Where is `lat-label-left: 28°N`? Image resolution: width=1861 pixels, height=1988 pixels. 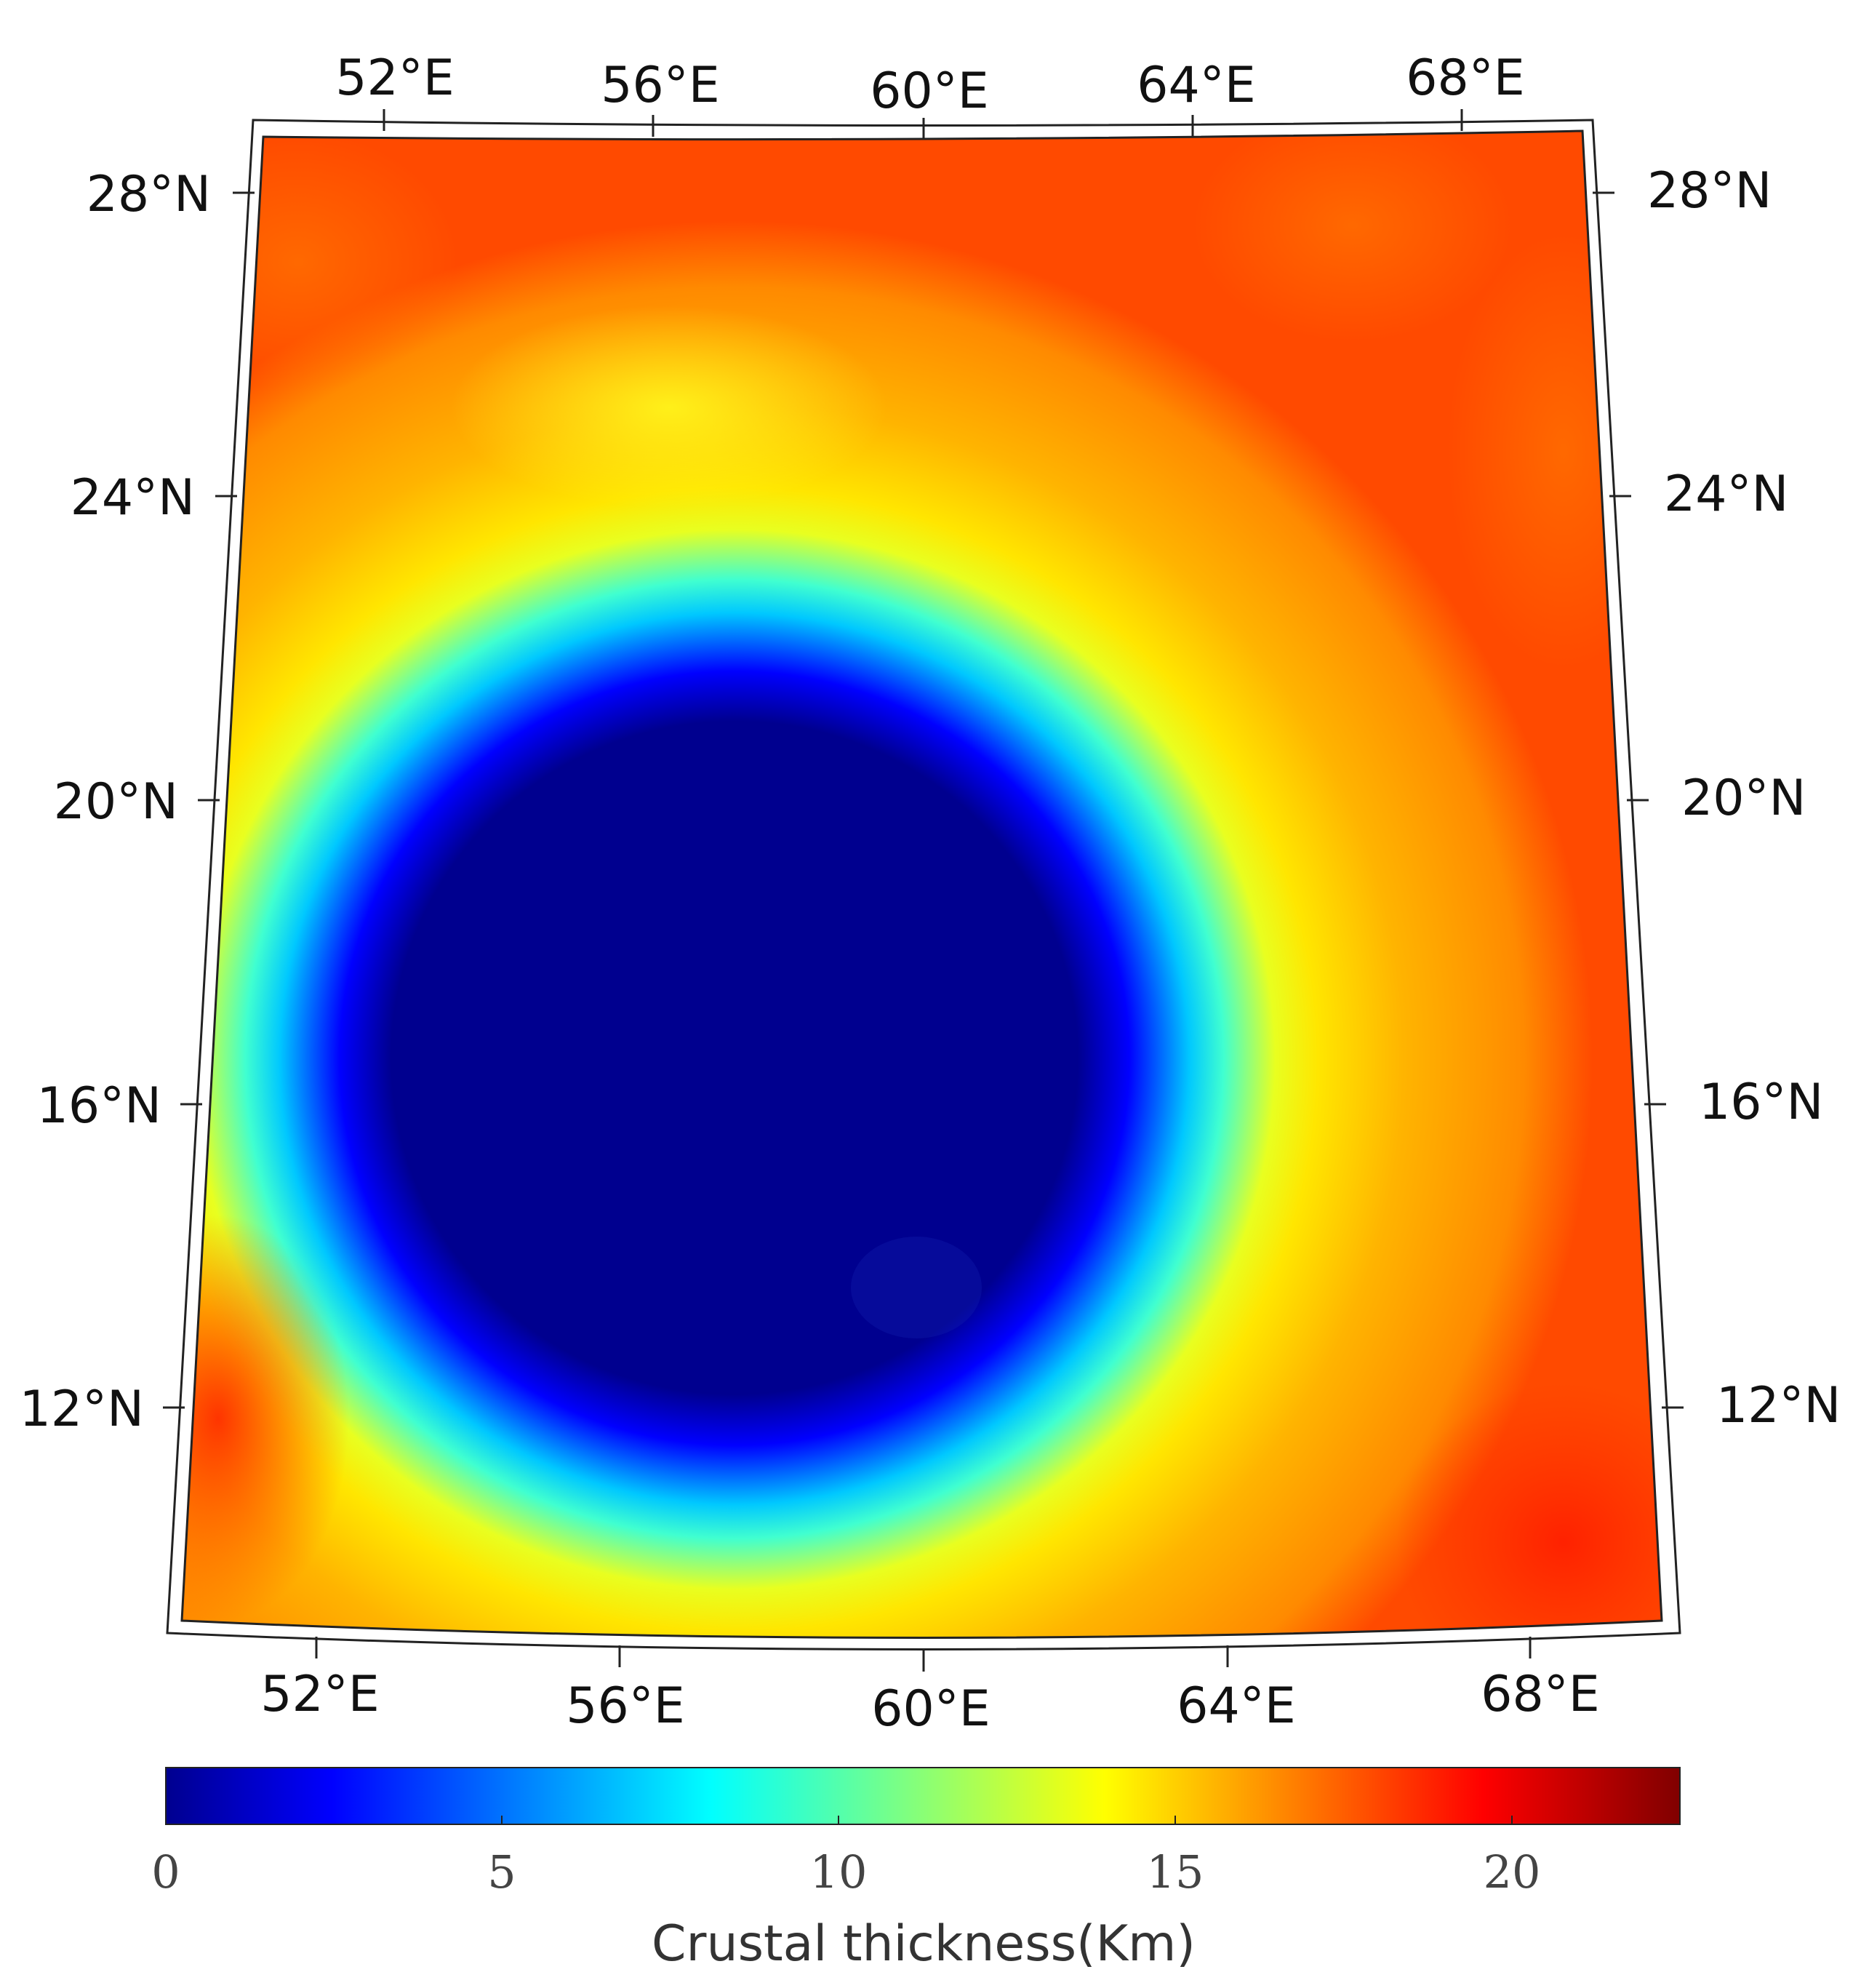
lat-label-left: 28°N is located at coordinates (149, 194).